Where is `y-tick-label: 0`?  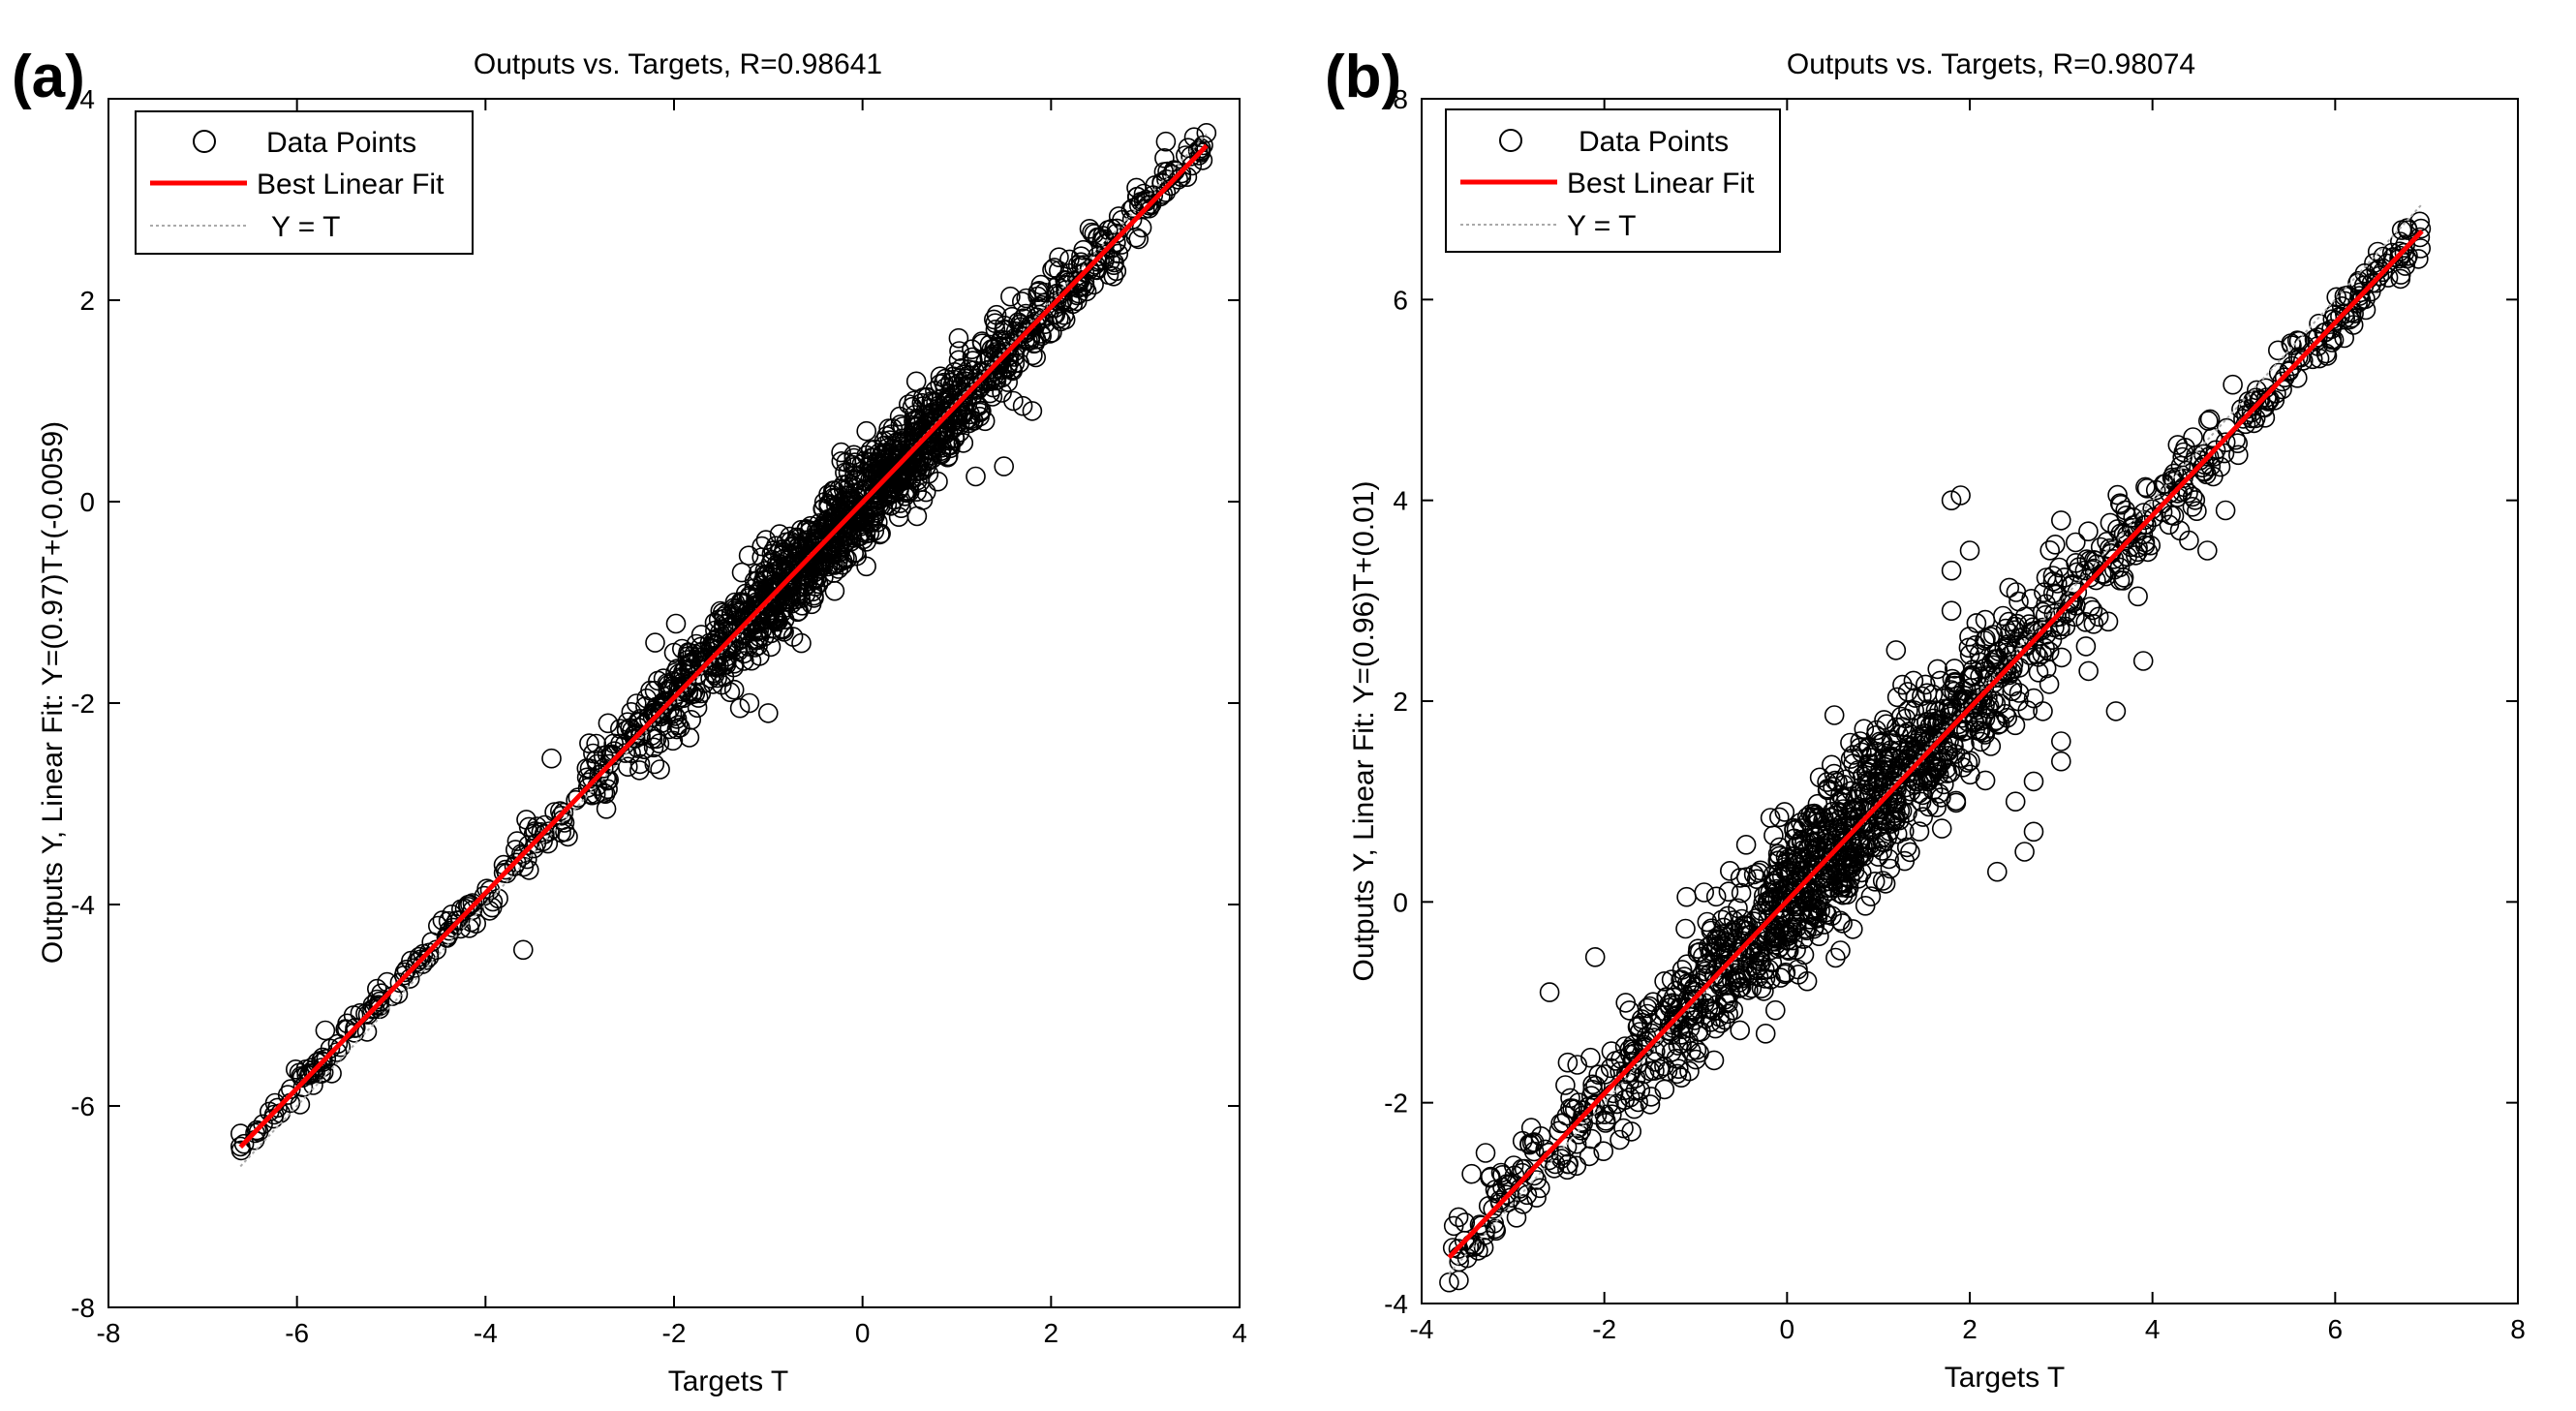 y-tick-label: 0 is located at coordinates (1400, 902).